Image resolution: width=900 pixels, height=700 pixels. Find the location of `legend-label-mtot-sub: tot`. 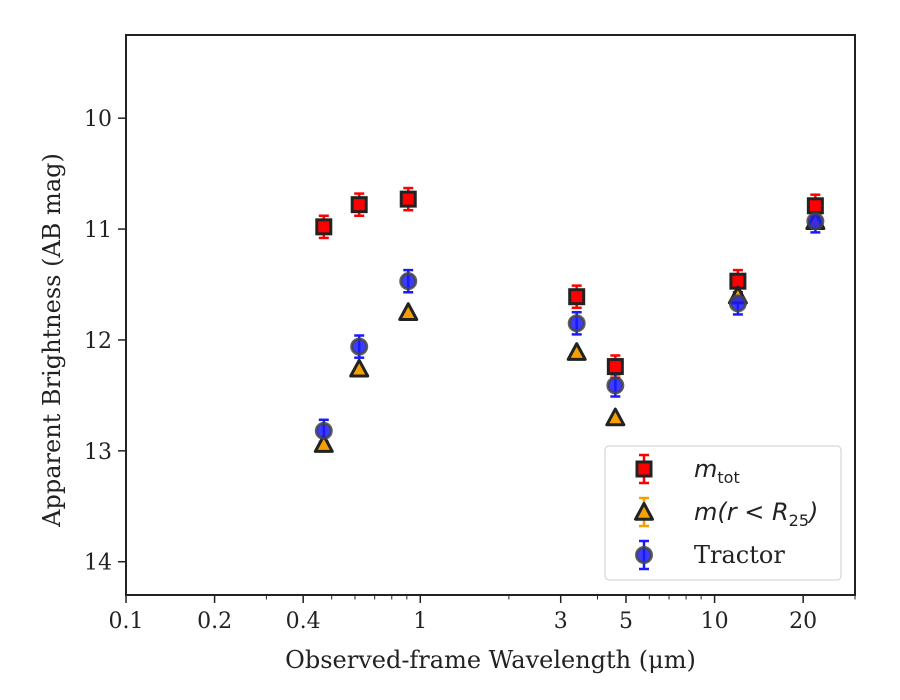

legend-label-mtot-sub: tot is located at coordinates (728, 477).